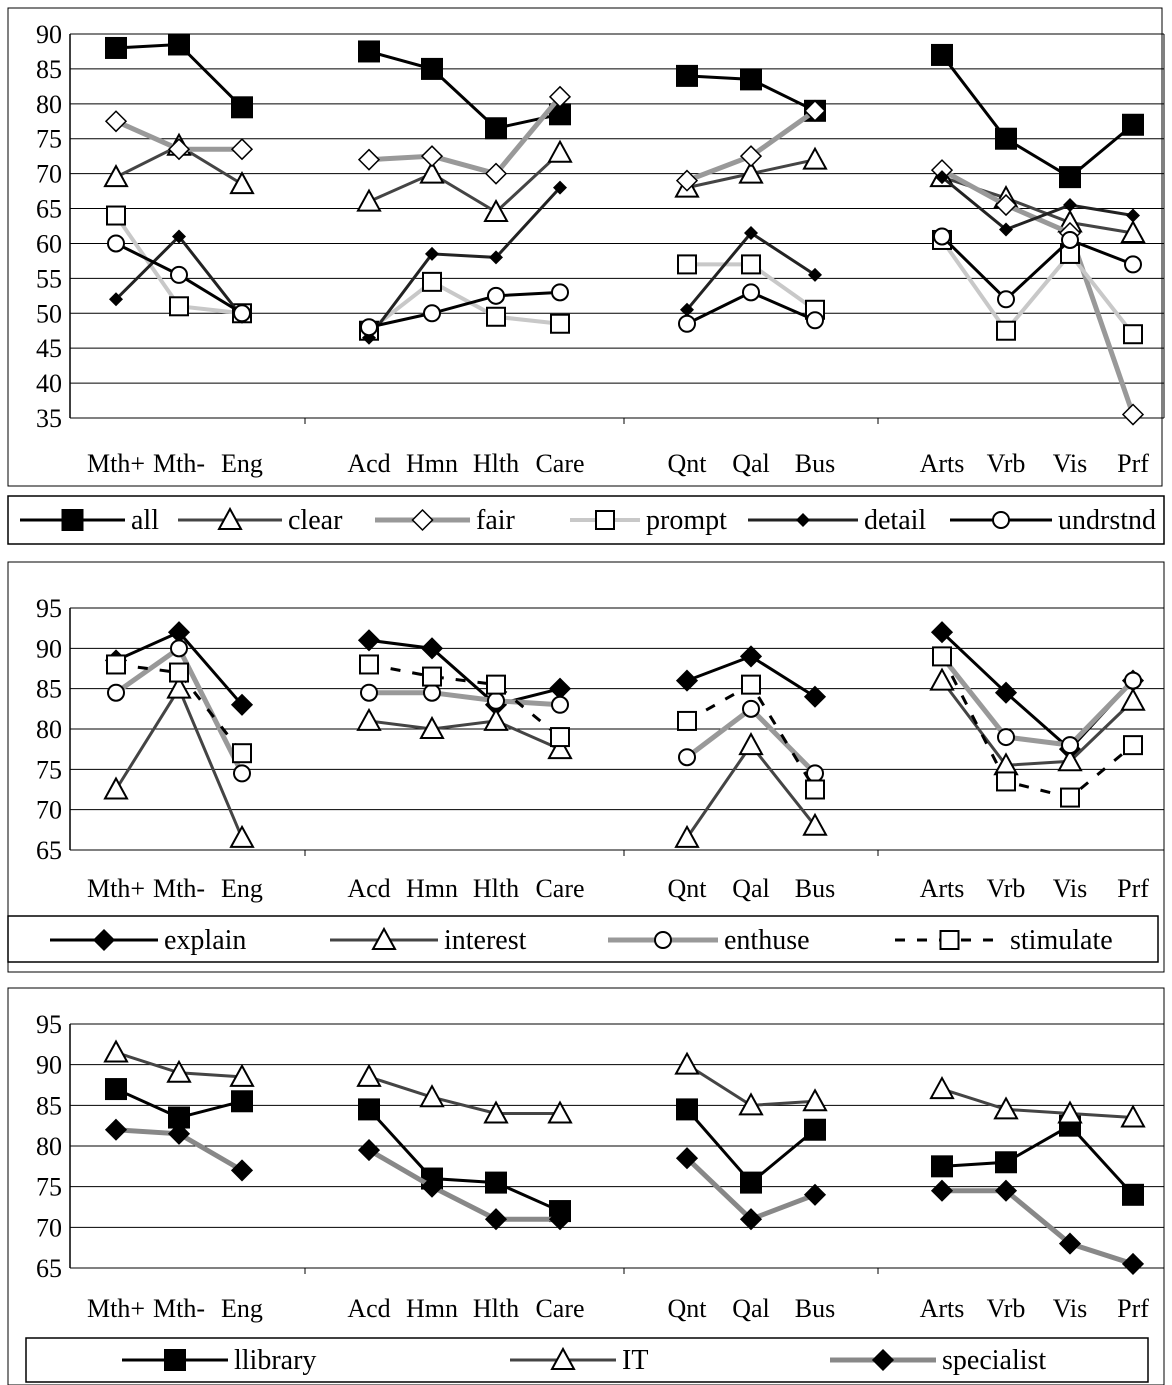 The height and width of the screenshot is (1385, 1172). Describe the element at coordinates (942, 888) in the screenshot. I see `x-tick-label: Arts` at that location.